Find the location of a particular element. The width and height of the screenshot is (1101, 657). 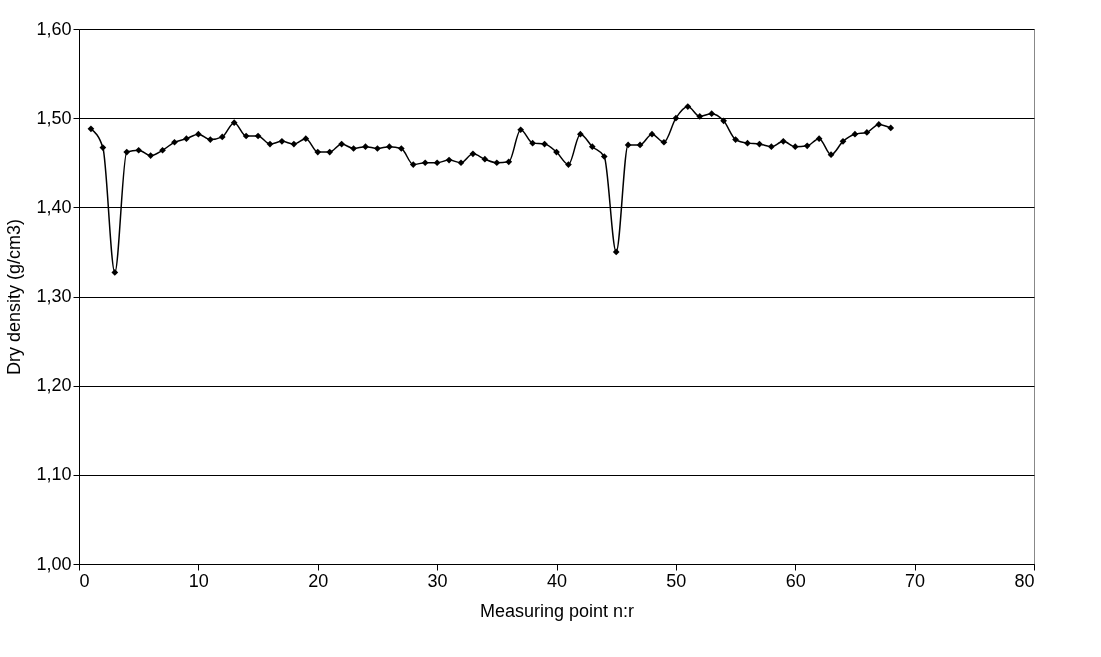

x-tick-label: 20 is located at coordinates (318, 580).